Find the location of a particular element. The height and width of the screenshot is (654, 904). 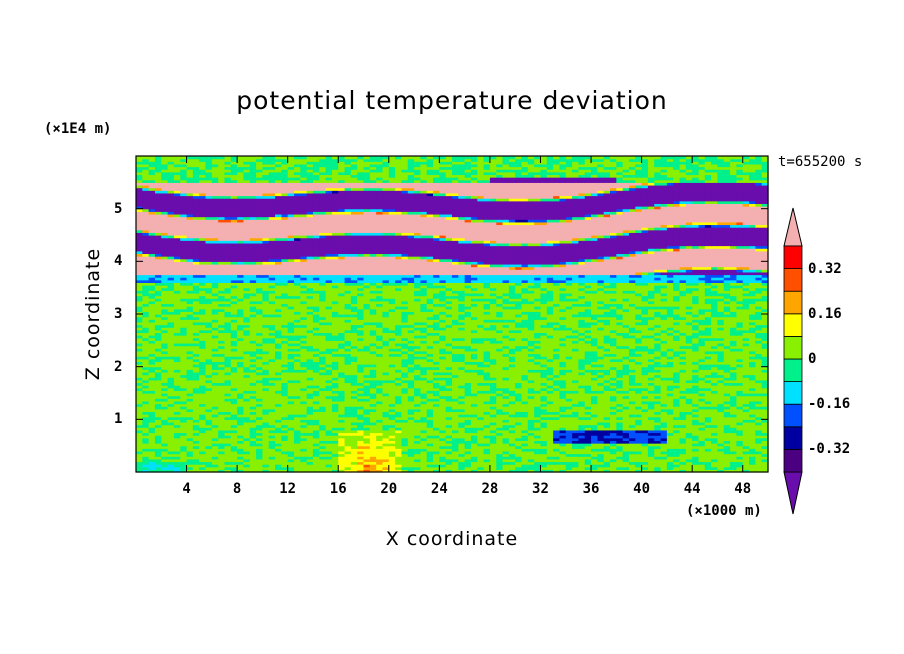

y-tick-label: 3 is located at coordinates (118, 314).